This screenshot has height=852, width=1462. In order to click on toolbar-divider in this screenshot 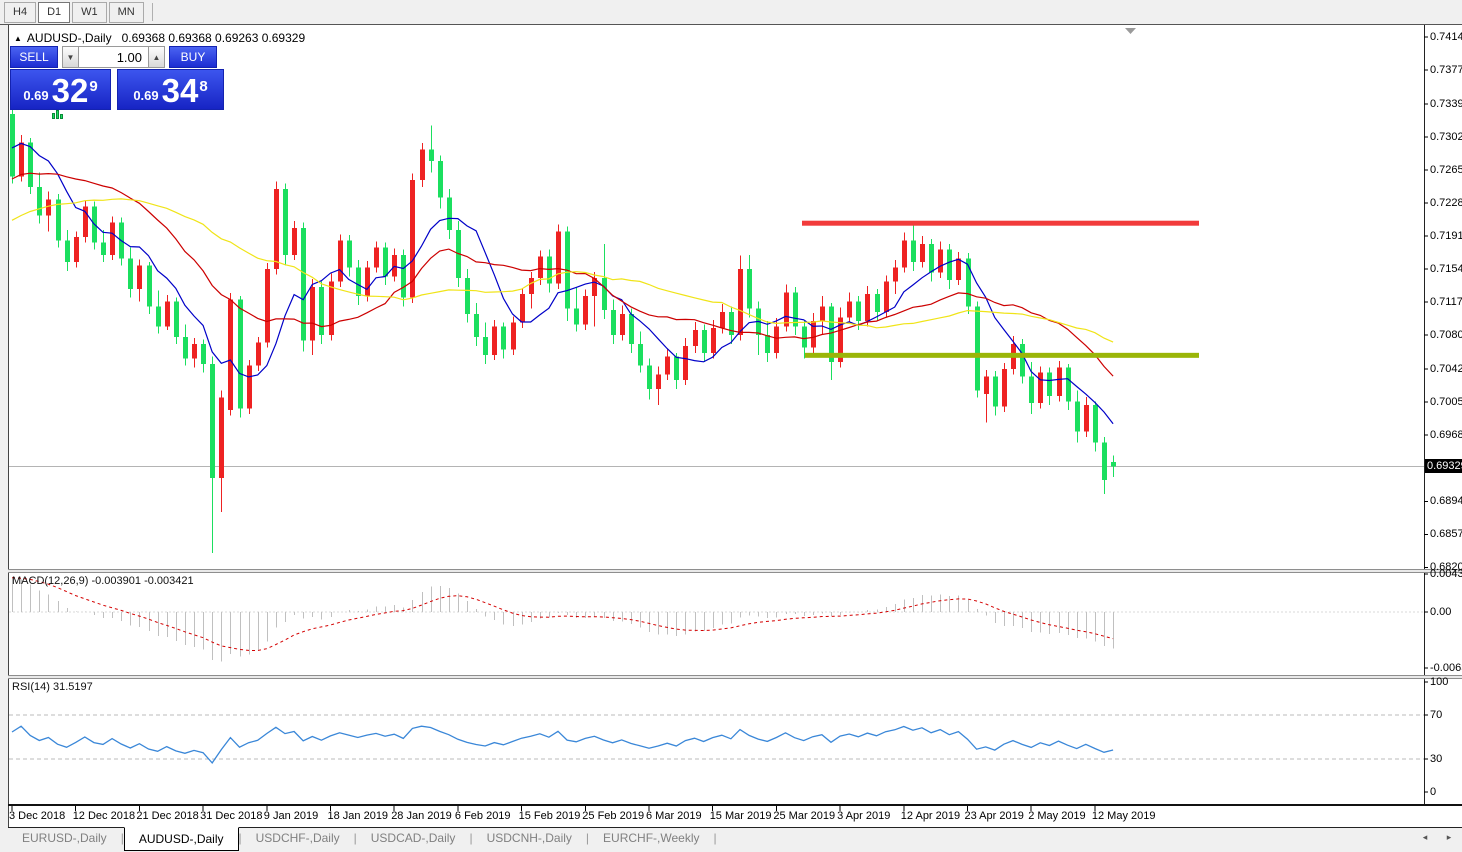, I will do `click(152, 12)`.